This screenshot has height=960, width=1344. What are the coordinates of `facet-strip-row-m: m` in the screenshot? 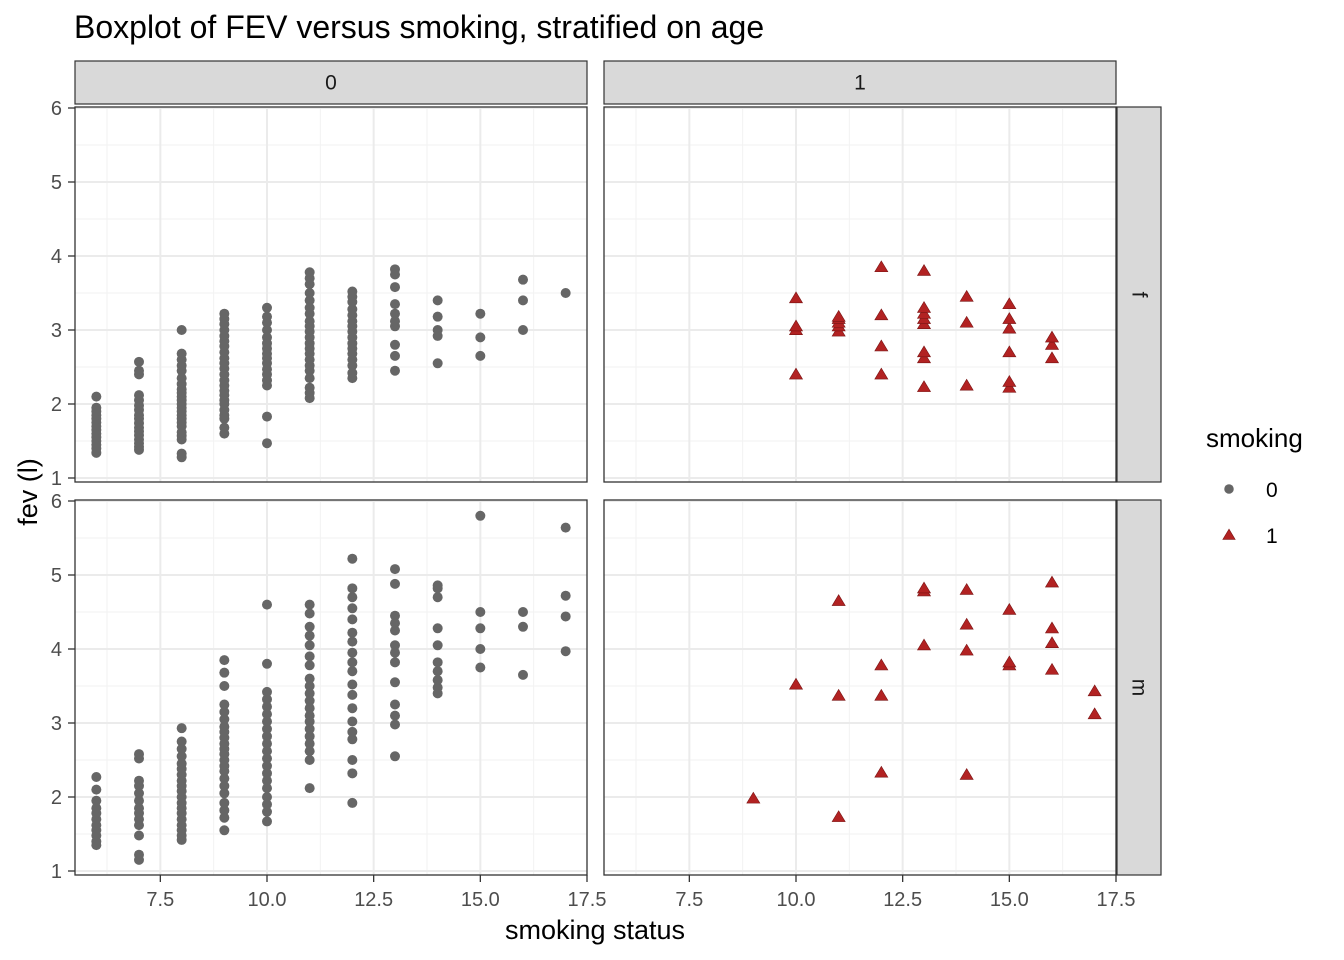 It's located at (1139, 687).